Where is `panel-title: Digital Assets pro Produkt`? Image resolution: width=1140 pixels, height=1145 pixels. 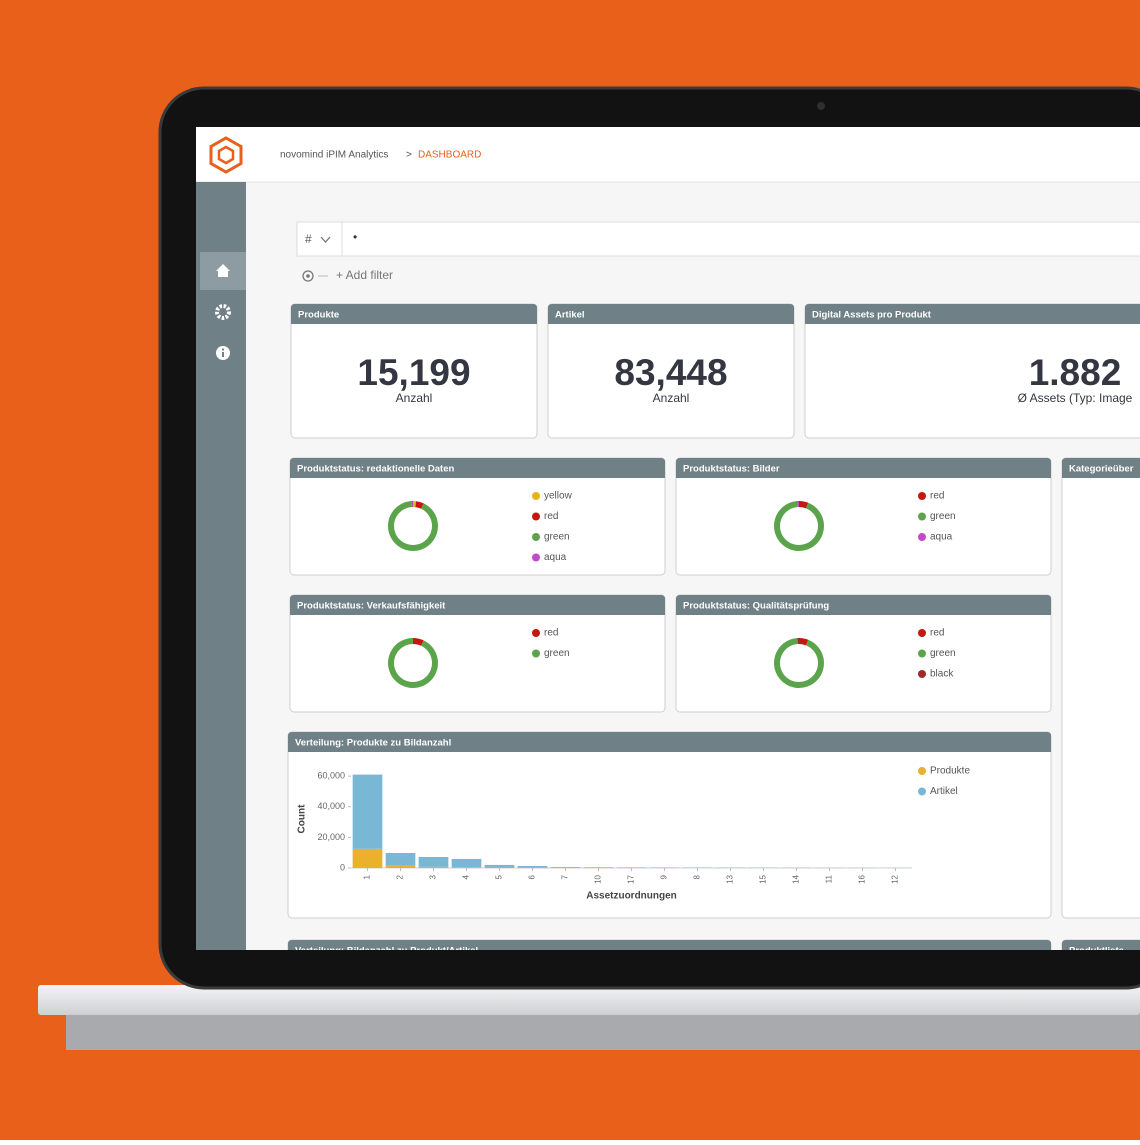 panel-title: Digital Assets pro Produkt is located at coordinates (872, 315).